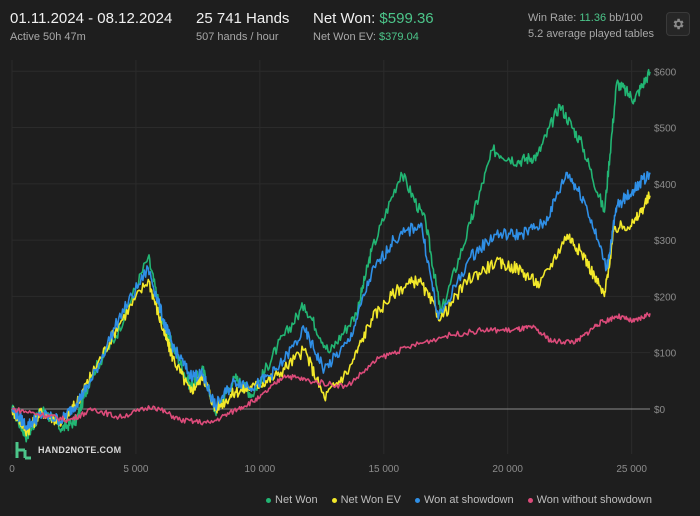 Image resolution: width=700 pixels, height=516 pixels. Describe the element at coordinates (399, 37) in the screenshot. I see `net-won-ev-value: $379.04` at that location.